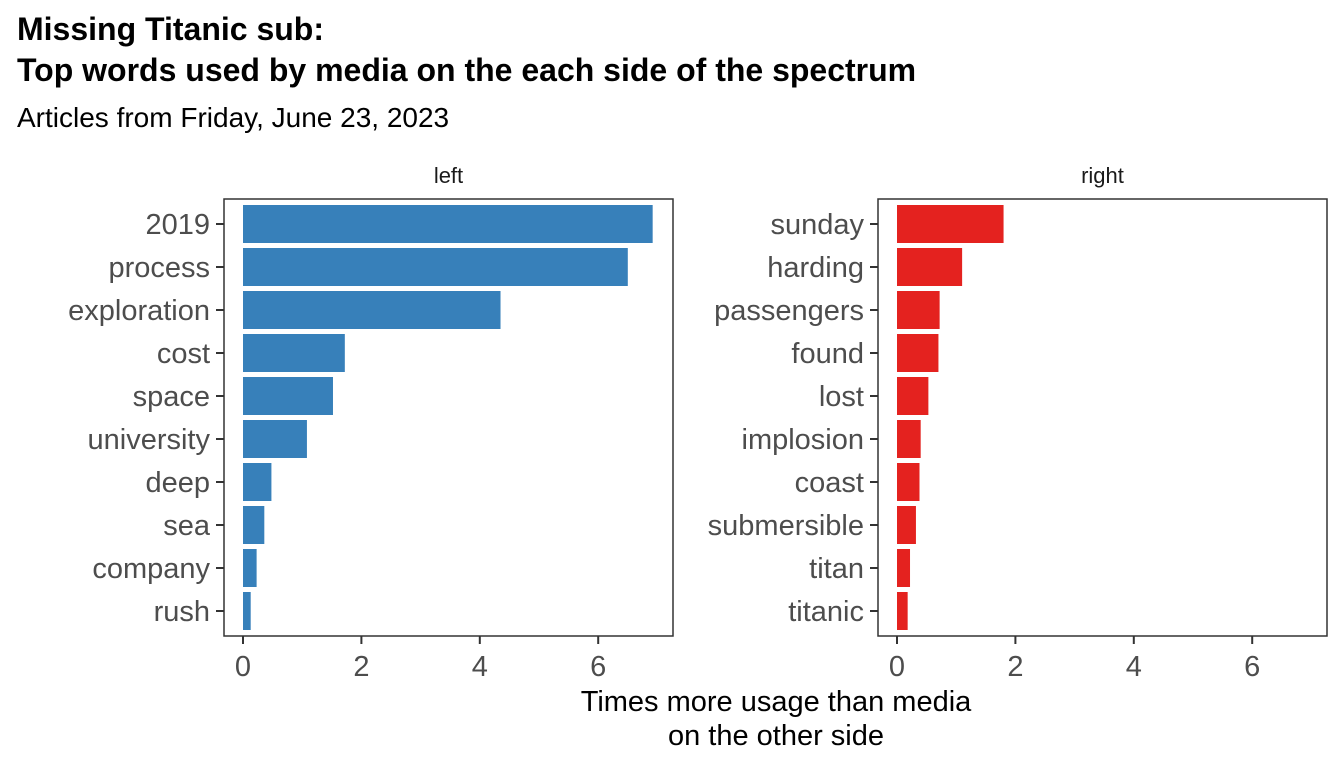  I want to click on bar-left-space, so click(288, 396).